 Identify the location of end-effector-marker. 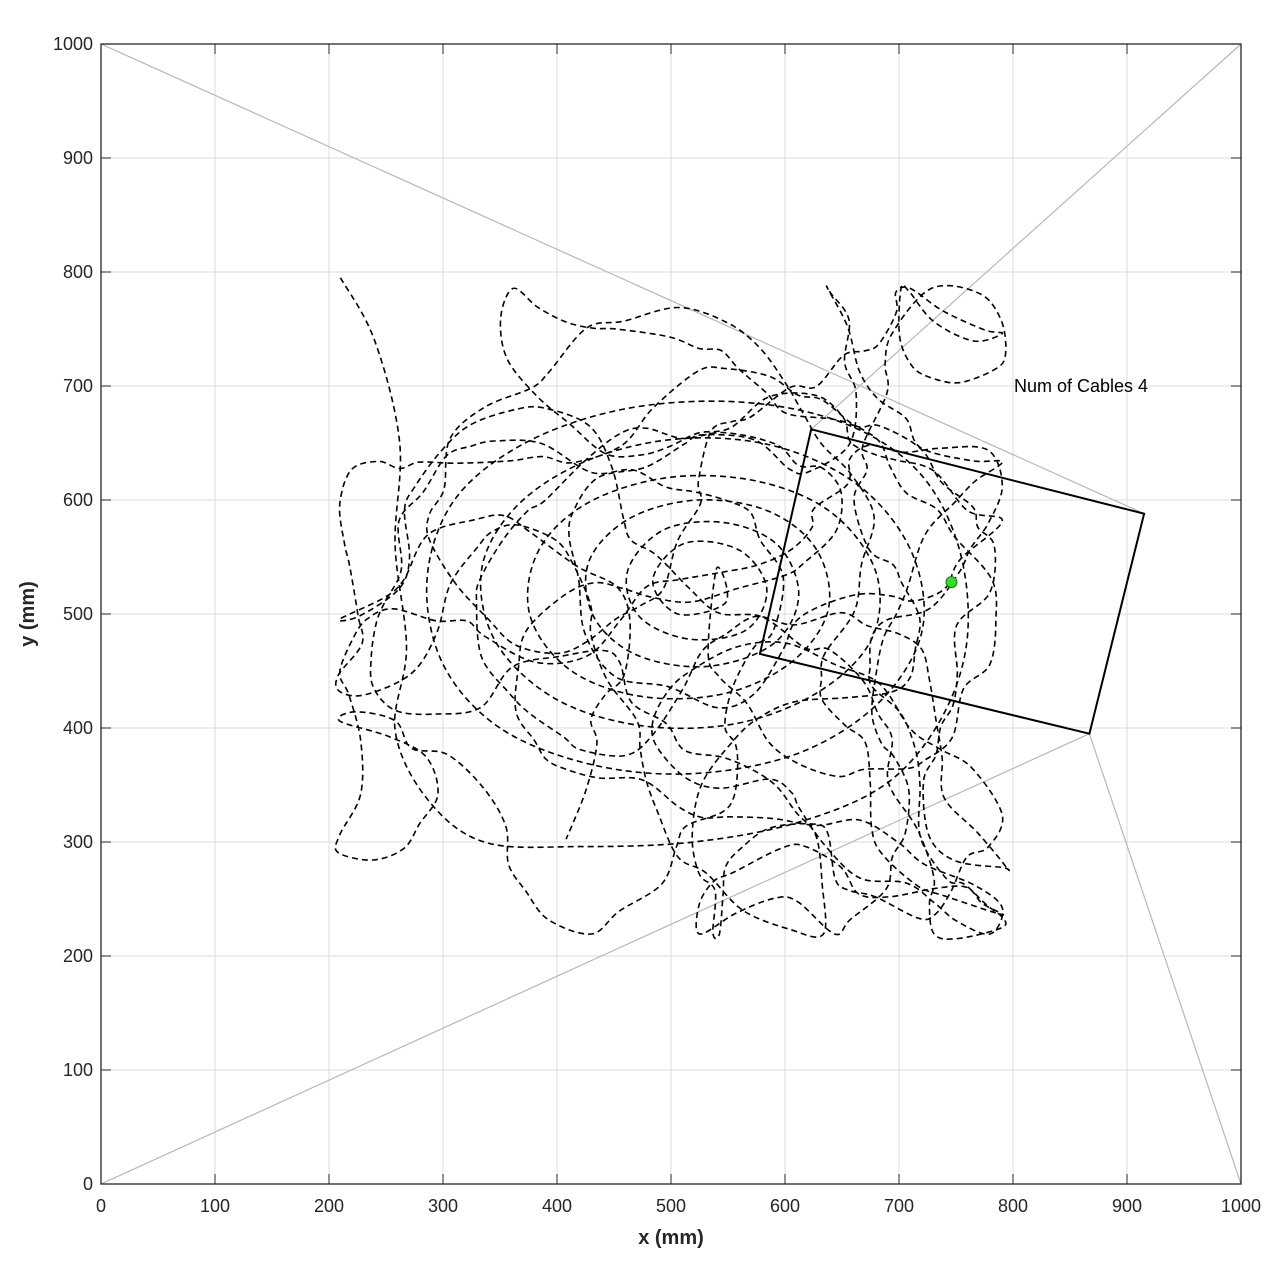
(951, 582).